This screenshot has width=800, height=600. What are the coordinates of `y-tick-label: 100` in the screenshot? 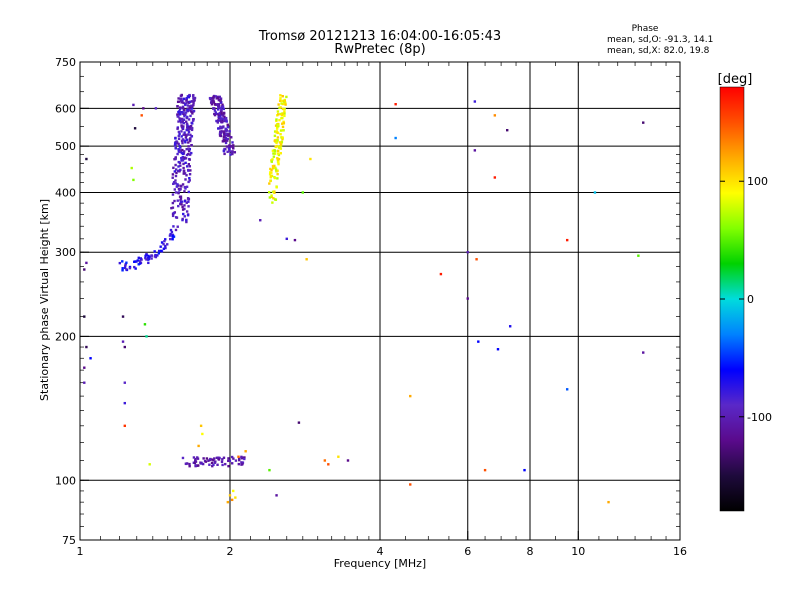 It's located at (65, 480).